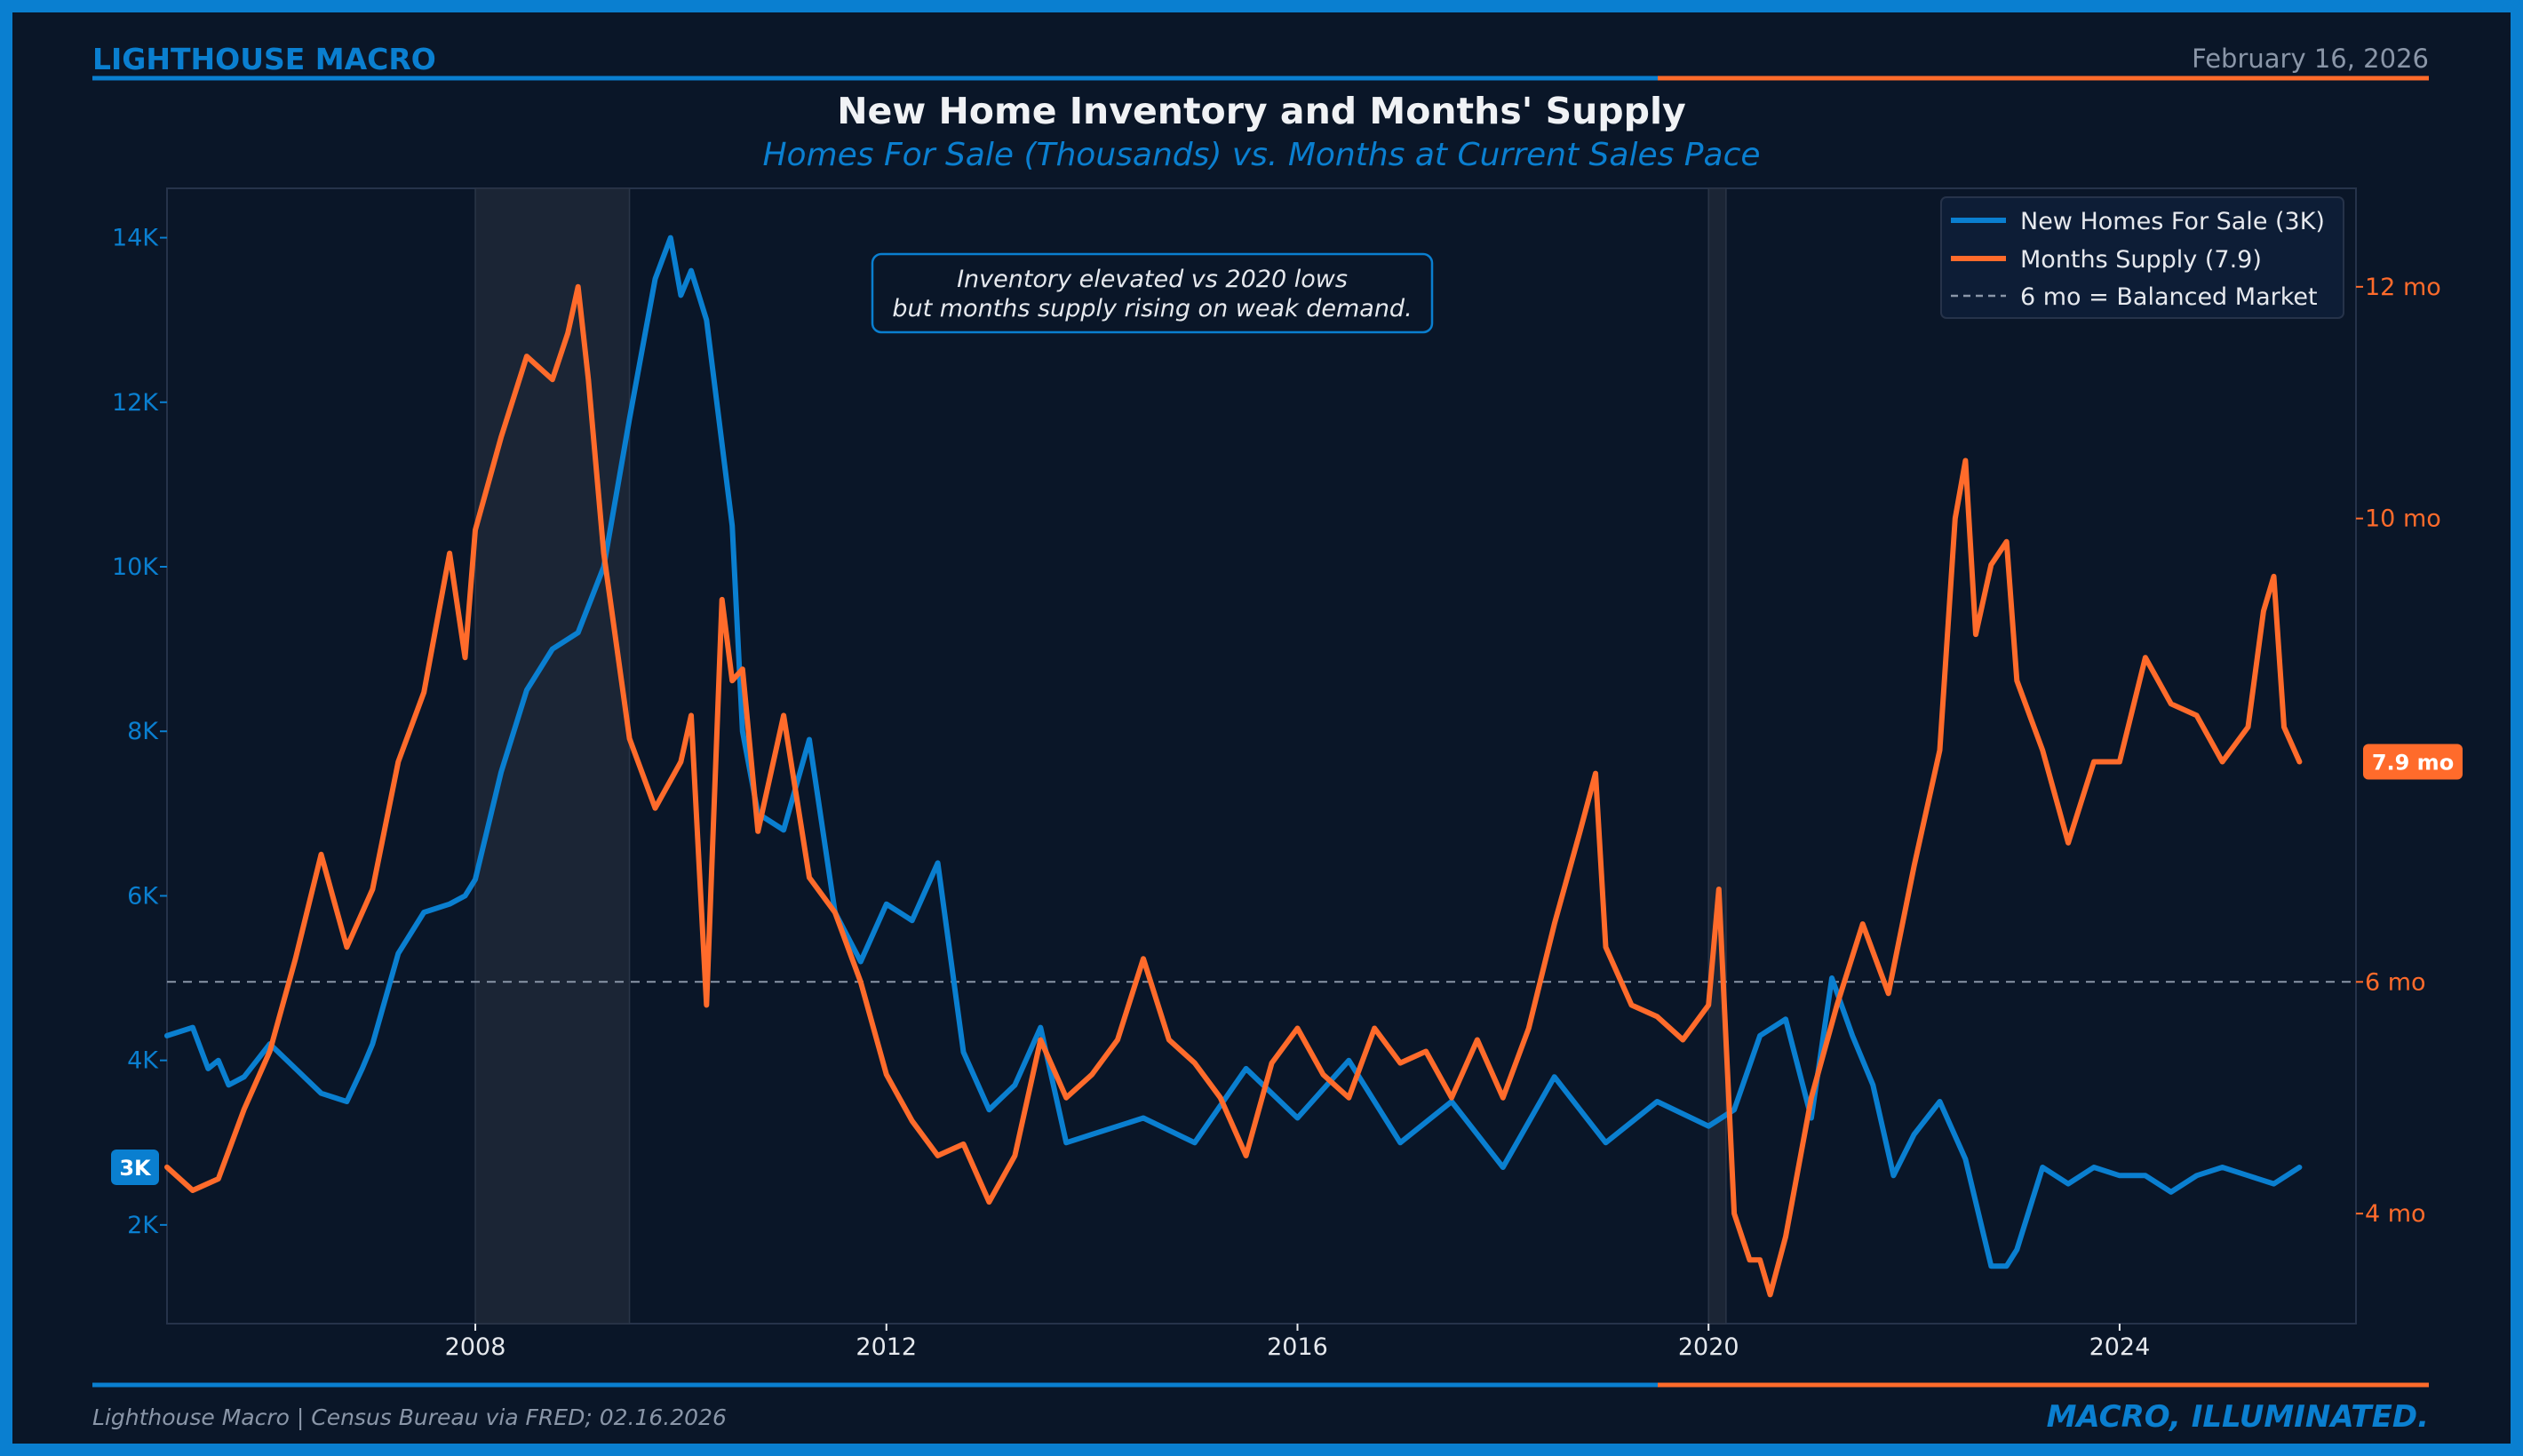  What do you see at coordinates (1297, 1347) in the screenshot?
I see `x-tick-label: 2016` at bounding box center [1297, 1347].